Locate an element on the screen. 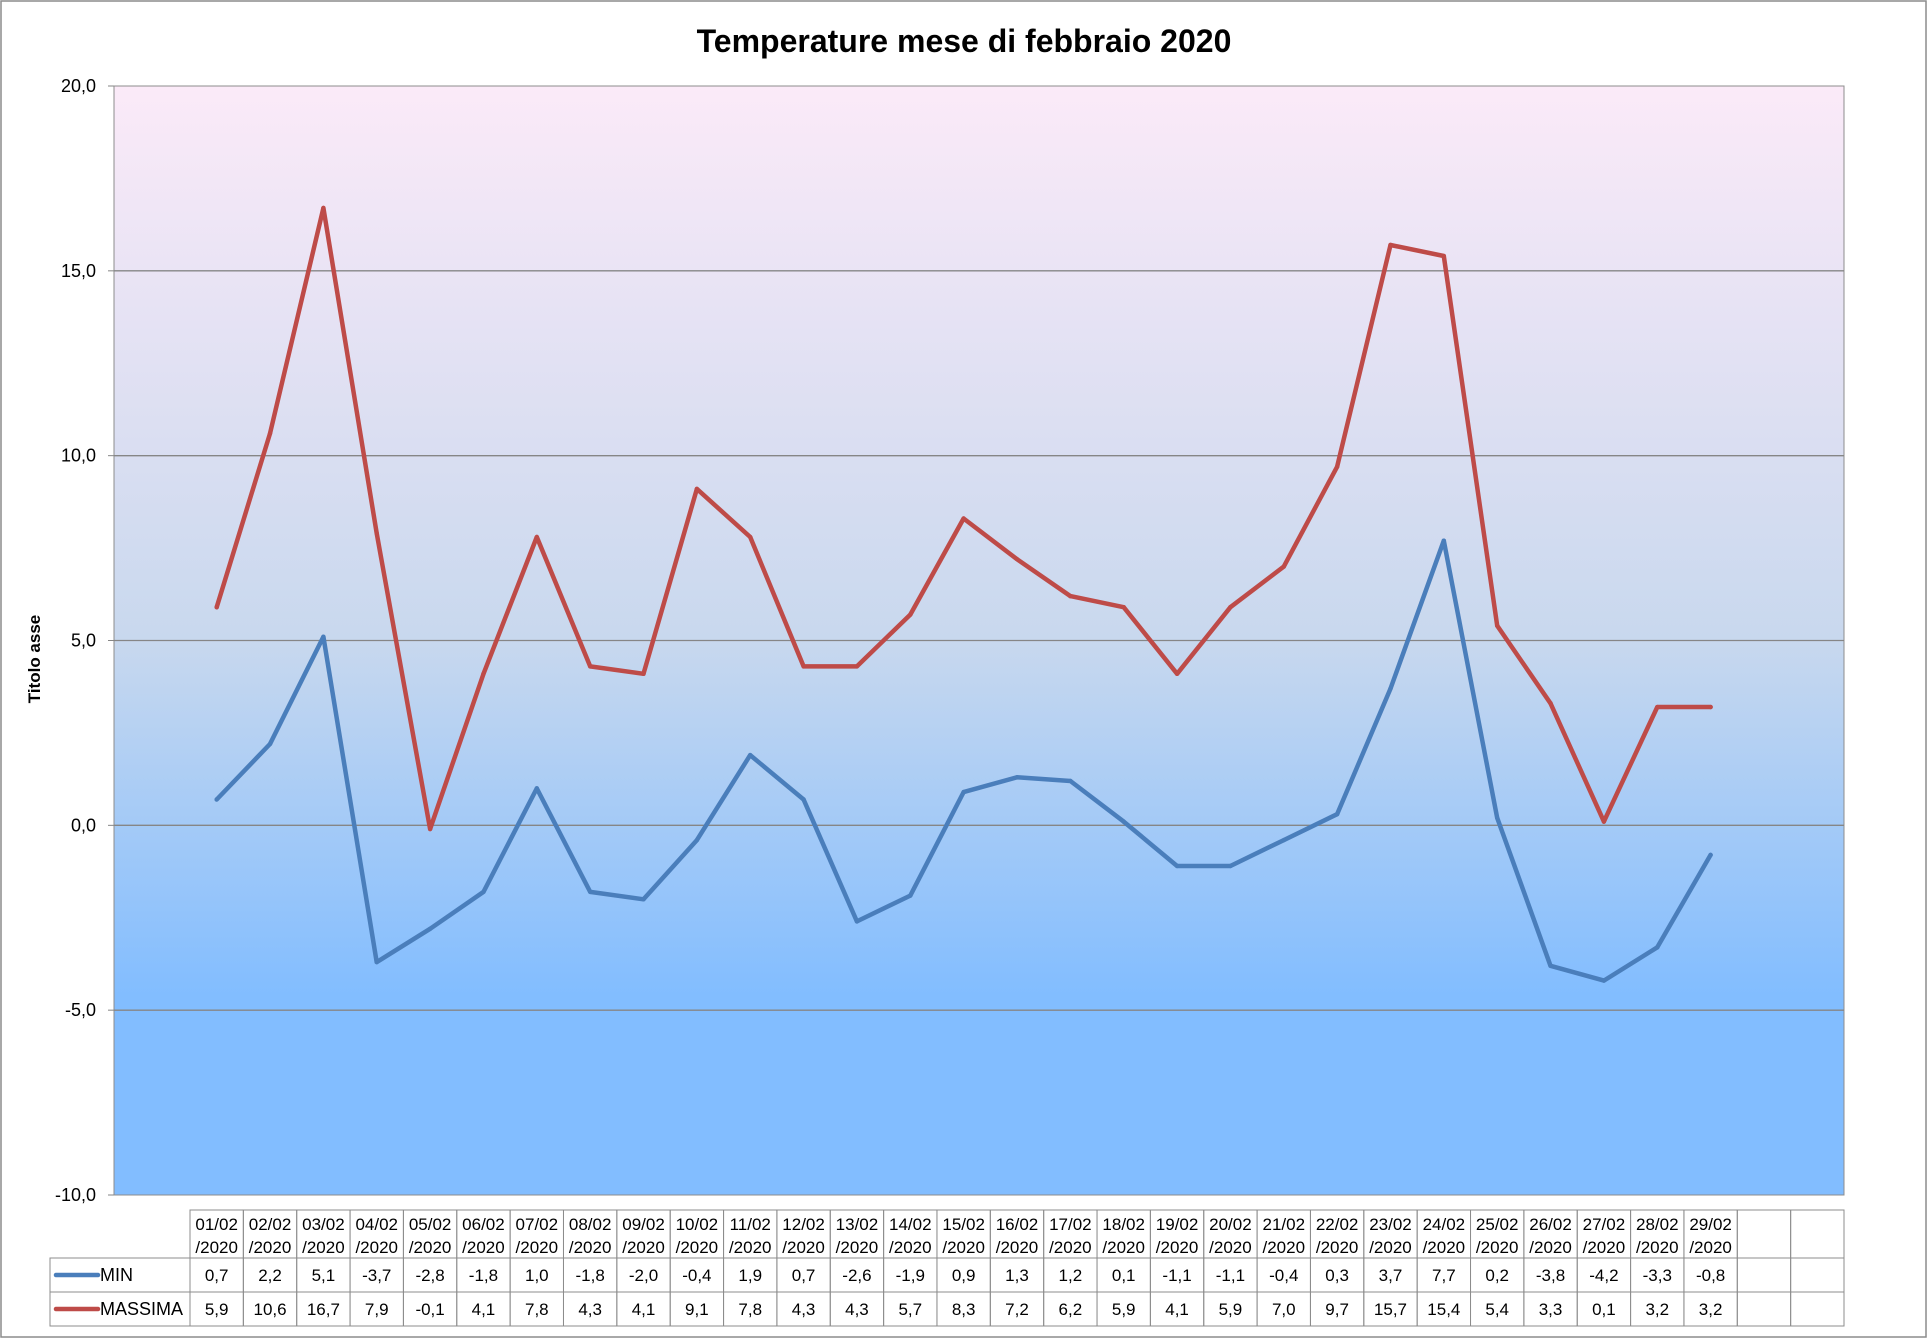 This screenshot has width=1927, height=1338. table-value: -0,8 is located at coordinates (1710, 1275).